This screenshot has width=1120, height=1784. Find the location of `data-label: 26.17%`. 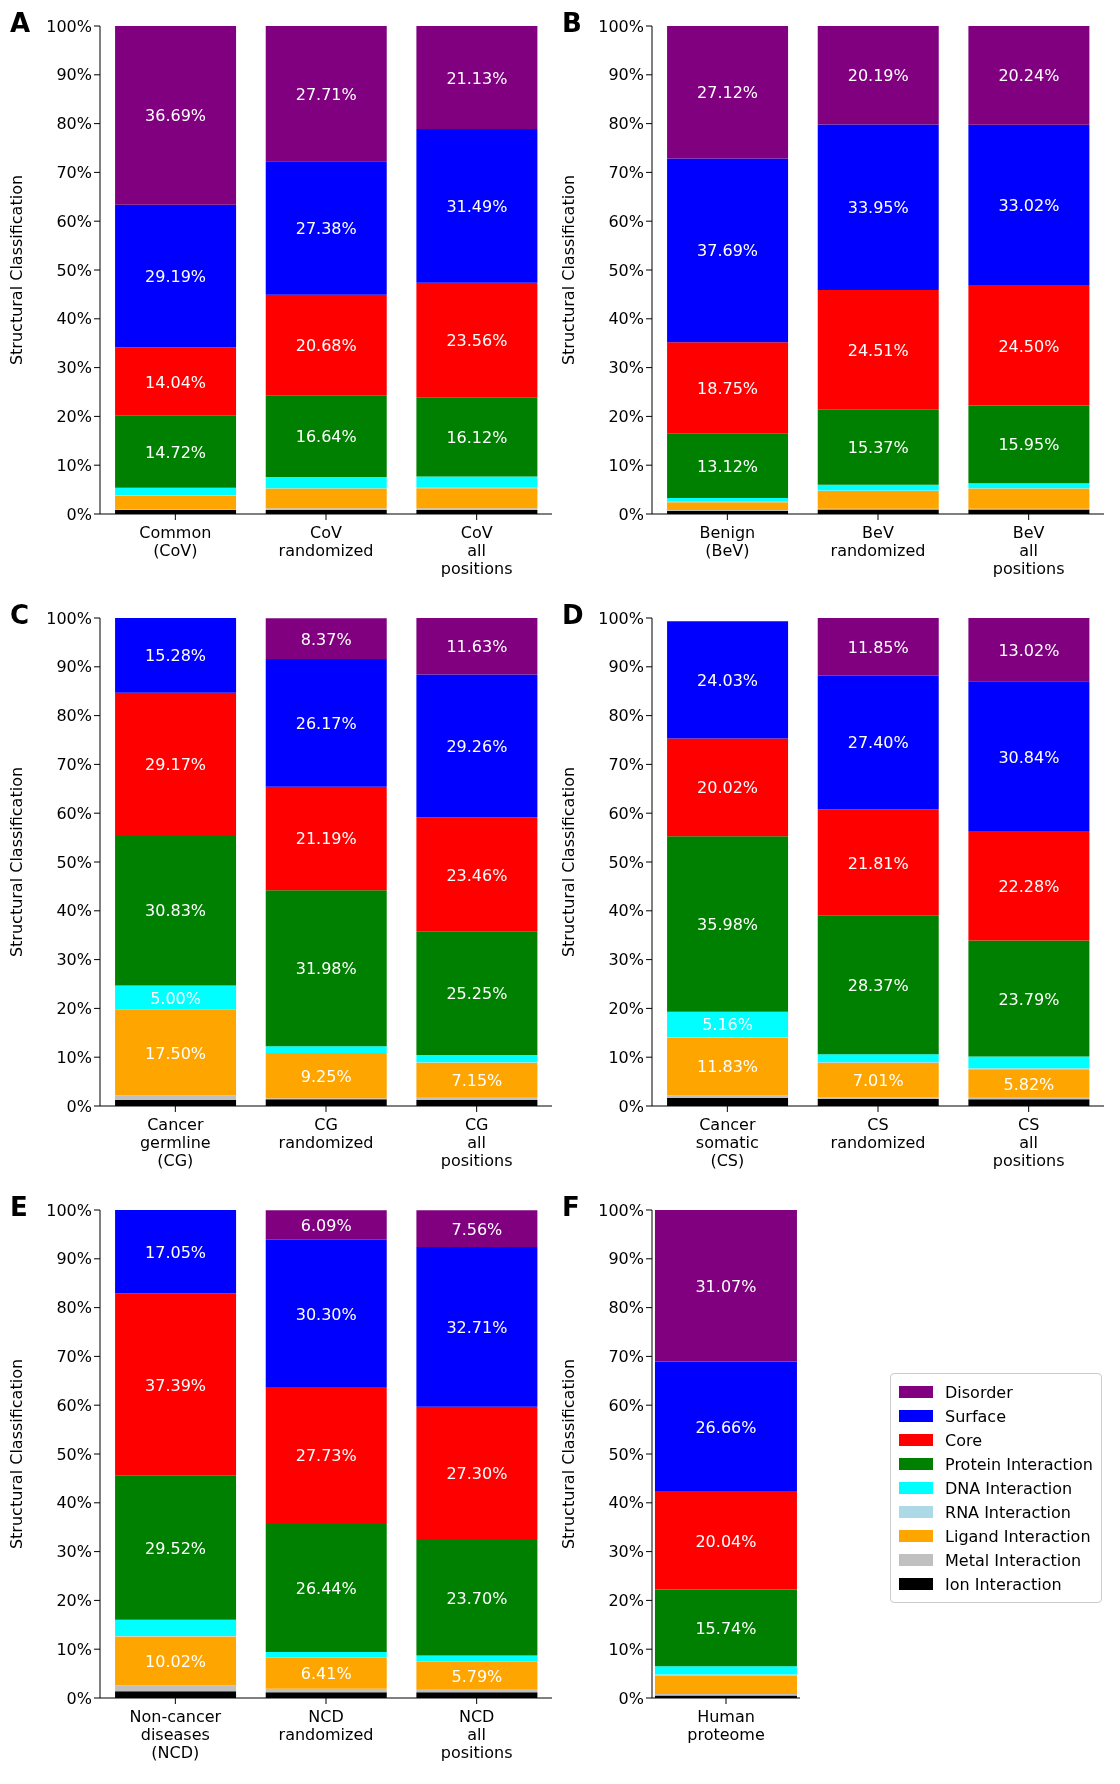

data-label: 26.17% is located at coordinates (326, 723).